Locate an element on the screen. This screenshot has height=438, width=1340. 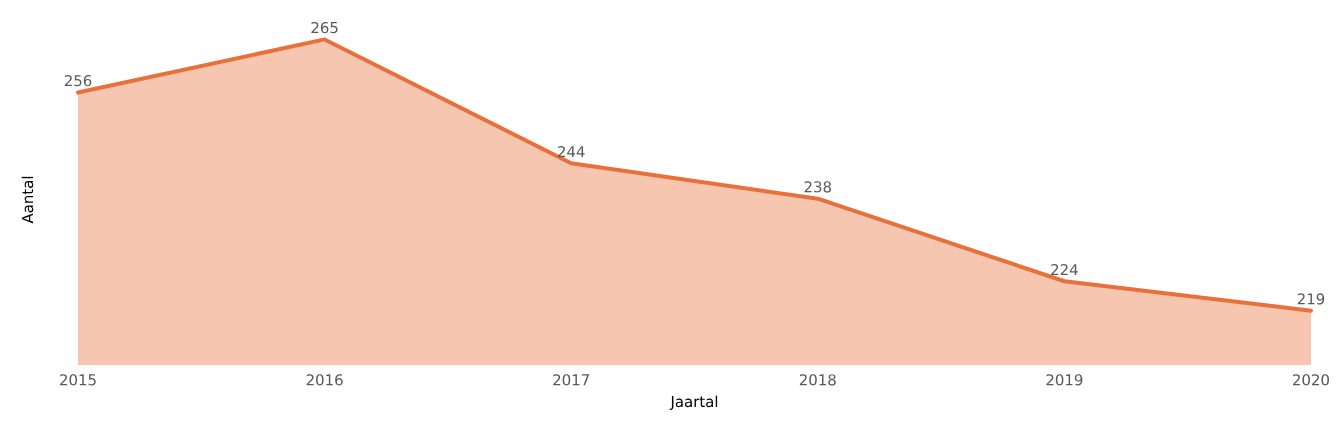
x-tick-label: 2016 is located at coordinates (324, 380).